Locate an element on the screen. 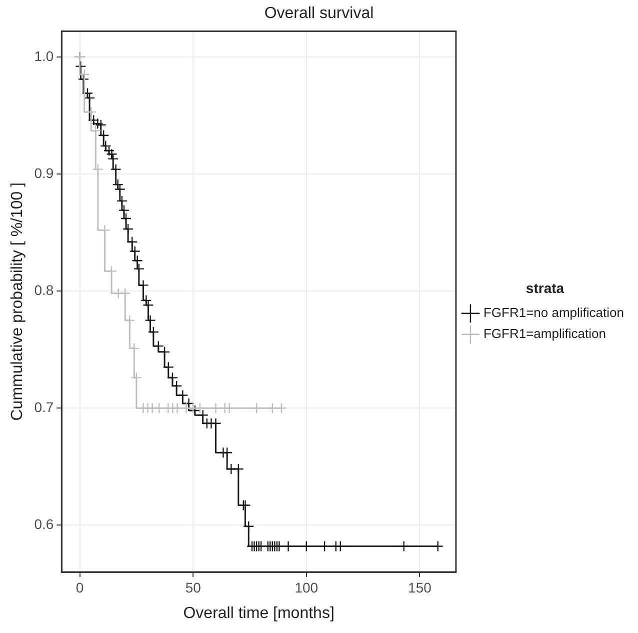 The width and height of the screenshot is (638, 633). y-tick-label: 0.8 is located at coordinates (44, 290).